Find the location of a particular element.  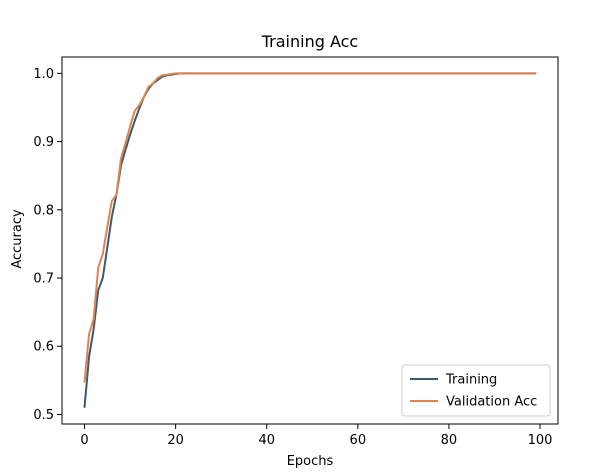

y-tick-label: 0.5 is located at coordinates (43, 415).